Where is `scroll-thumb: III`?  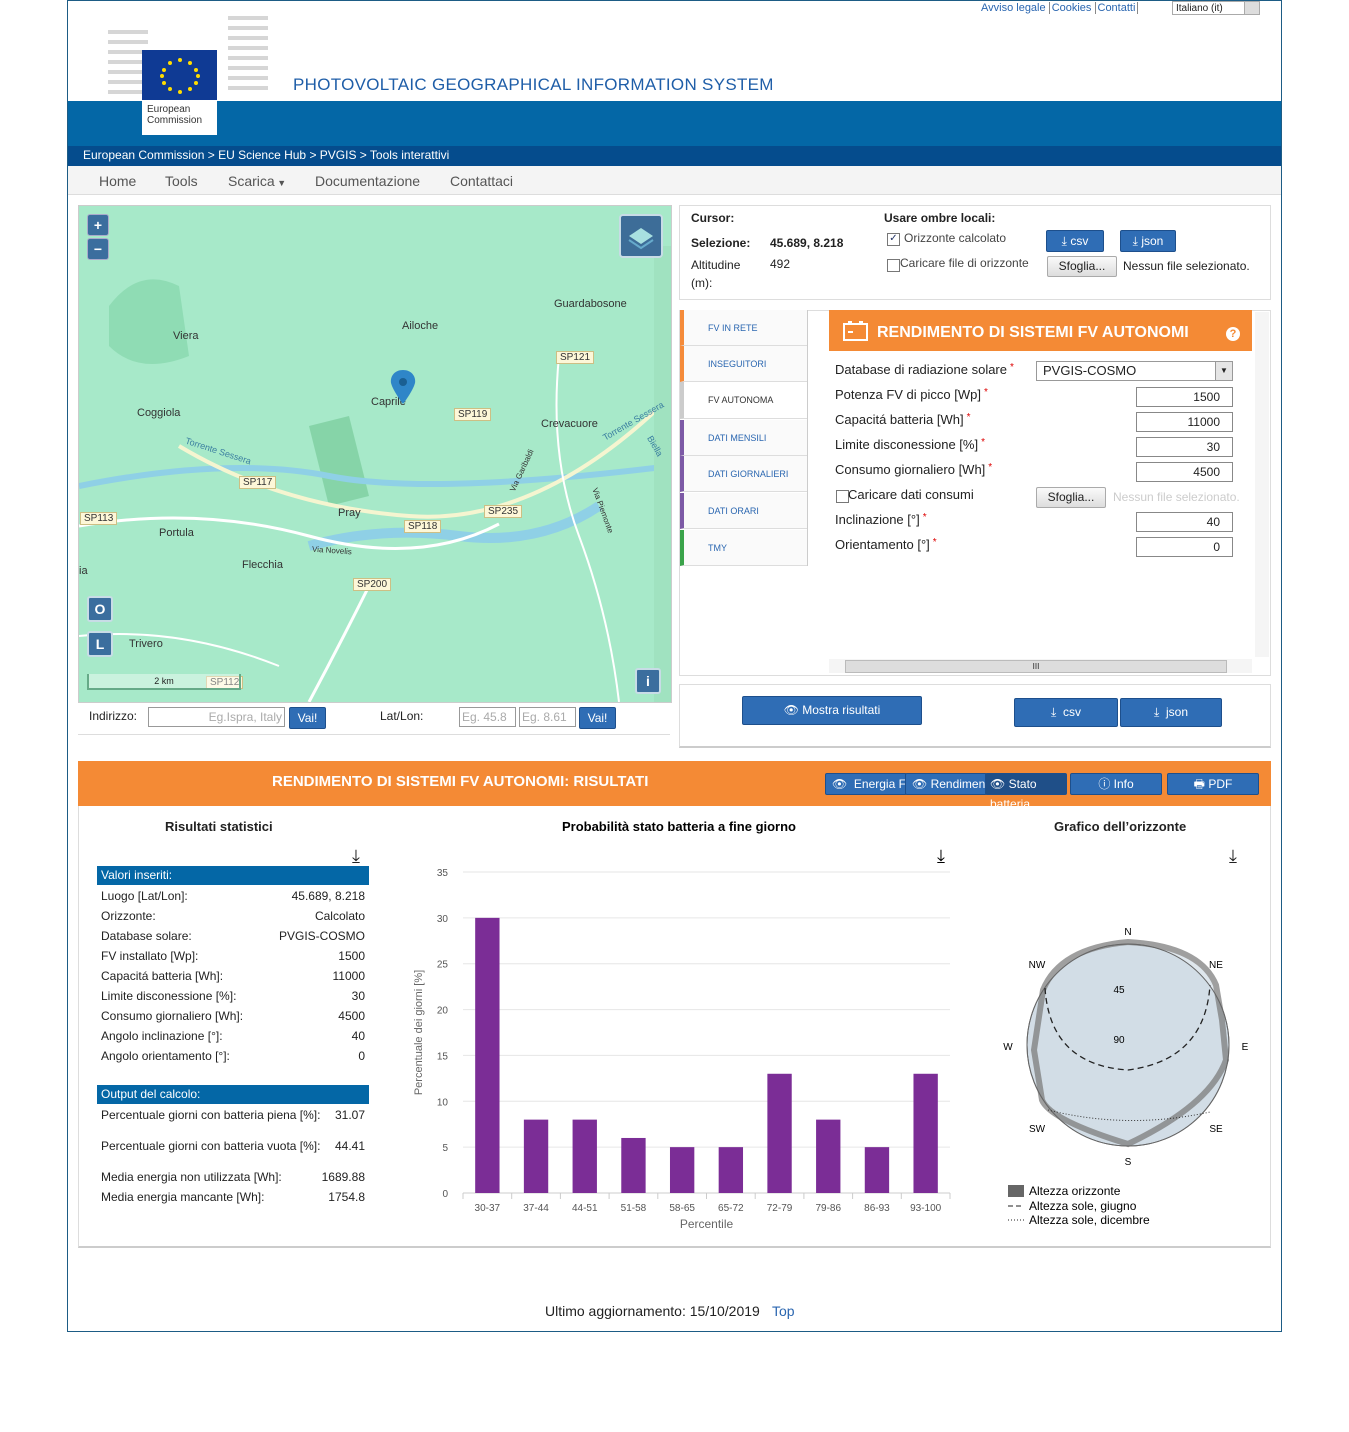 scroll-thumb: III is located at coordinates (1036, 666).